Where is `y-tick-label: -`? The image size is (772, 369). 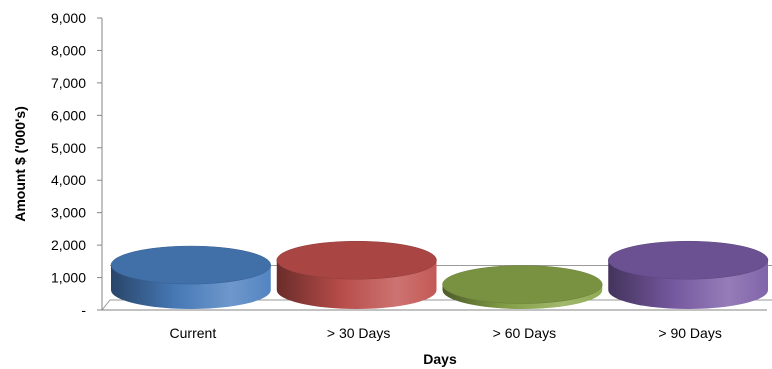 y-tick-label: - is located at coordinates (83, 310).